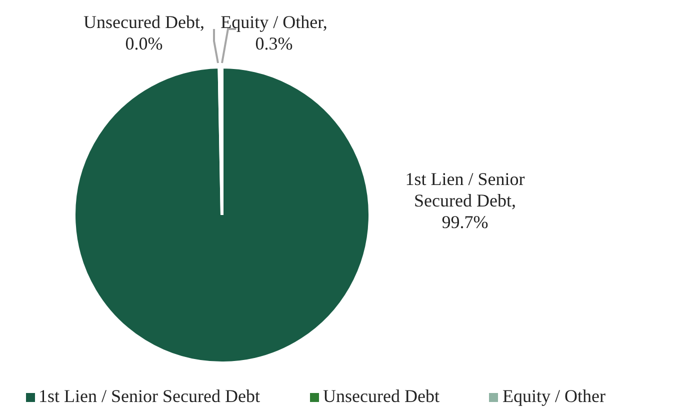 This screenshot has width=681, height=415. What do you see at coordinates (149, 396) in the screenshot?
I see `legend-label: 1st Lien / Senior Secured Debt` at bounding box center [149, 396].